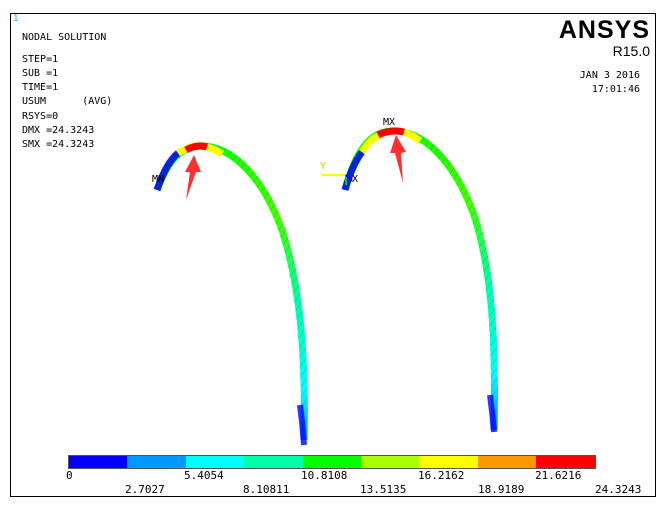  What do you see at coordinates (618, 489) in the screenshot?
I see `legend-tick: 24.3243` at bounding box center [618, 489].